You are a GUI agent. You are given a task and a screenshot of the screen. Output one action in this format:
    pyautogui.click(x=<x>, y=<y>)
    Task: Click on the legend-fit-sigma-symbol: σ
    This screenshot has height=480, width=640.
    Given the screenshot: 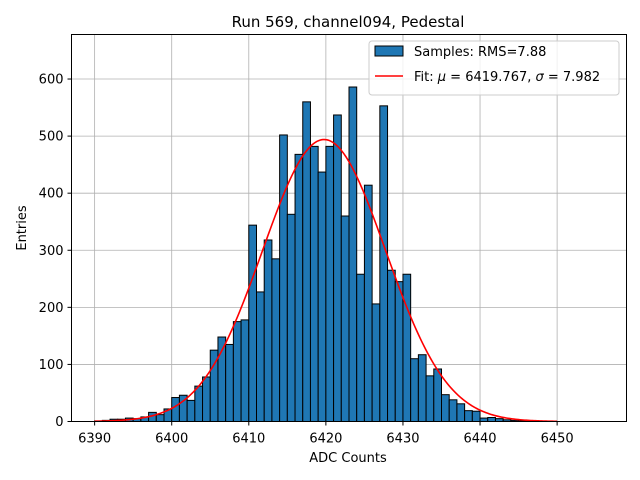 What is the action you would take?
    pyautogui.click(x=540, y=77)
    